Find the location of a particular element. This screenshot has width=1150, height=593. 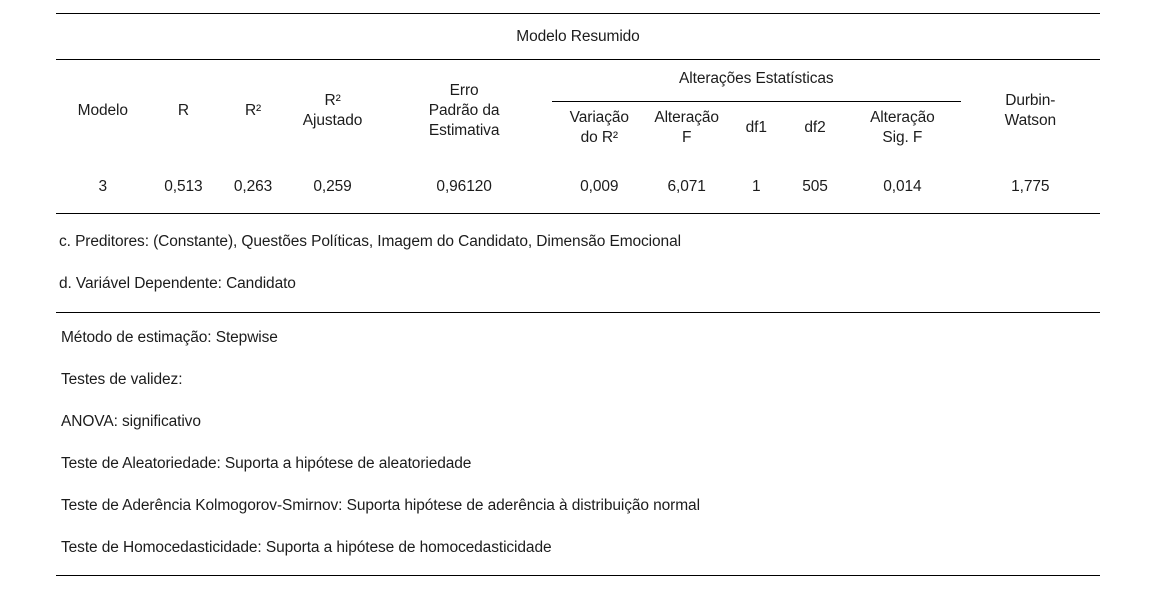

col-header-df1: df1 is located at coordinates (756, 127).